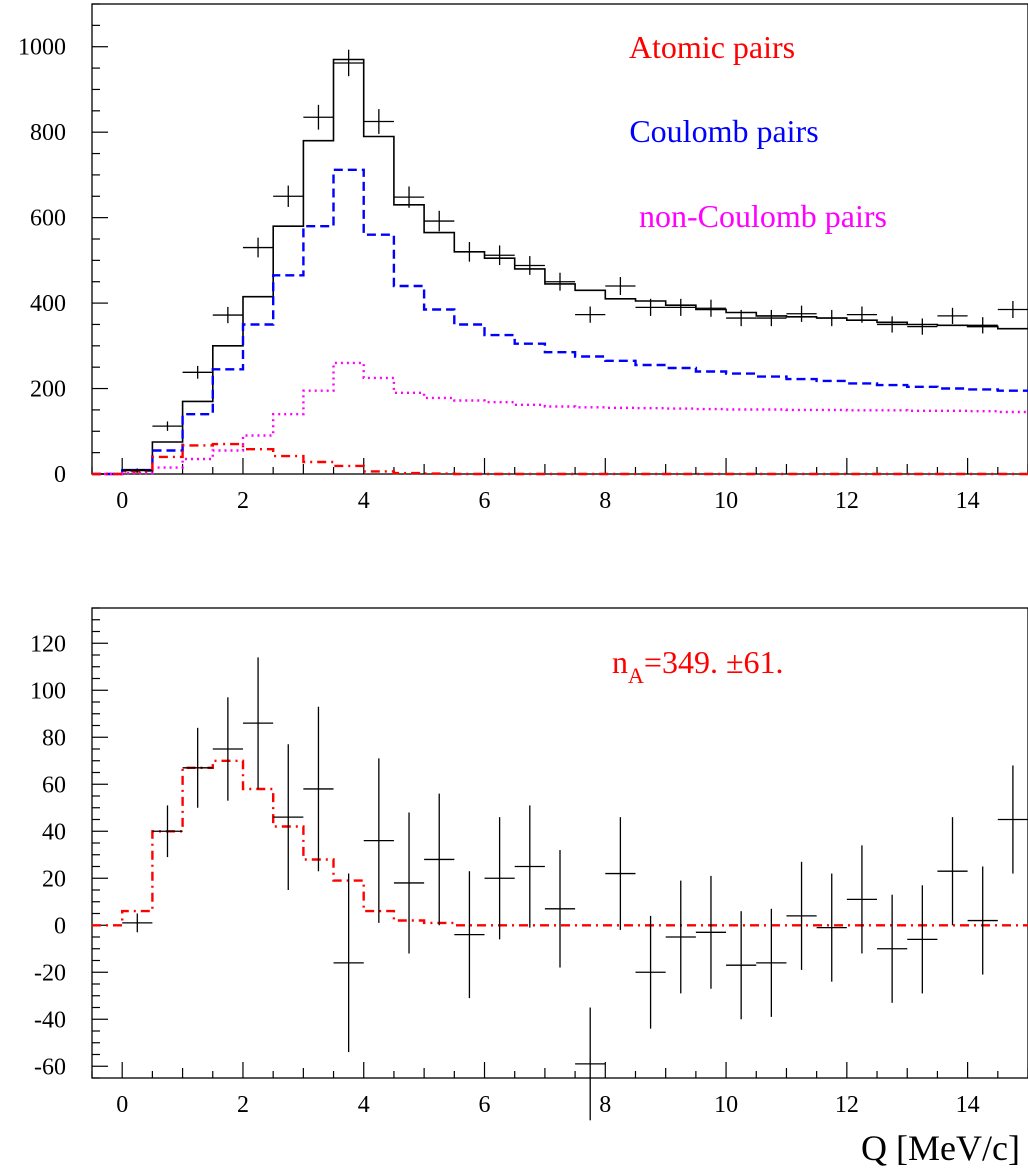  Describe the element at coordinates (48, 644) in the screenshot. I see `y-tick-label: 120` at that location.